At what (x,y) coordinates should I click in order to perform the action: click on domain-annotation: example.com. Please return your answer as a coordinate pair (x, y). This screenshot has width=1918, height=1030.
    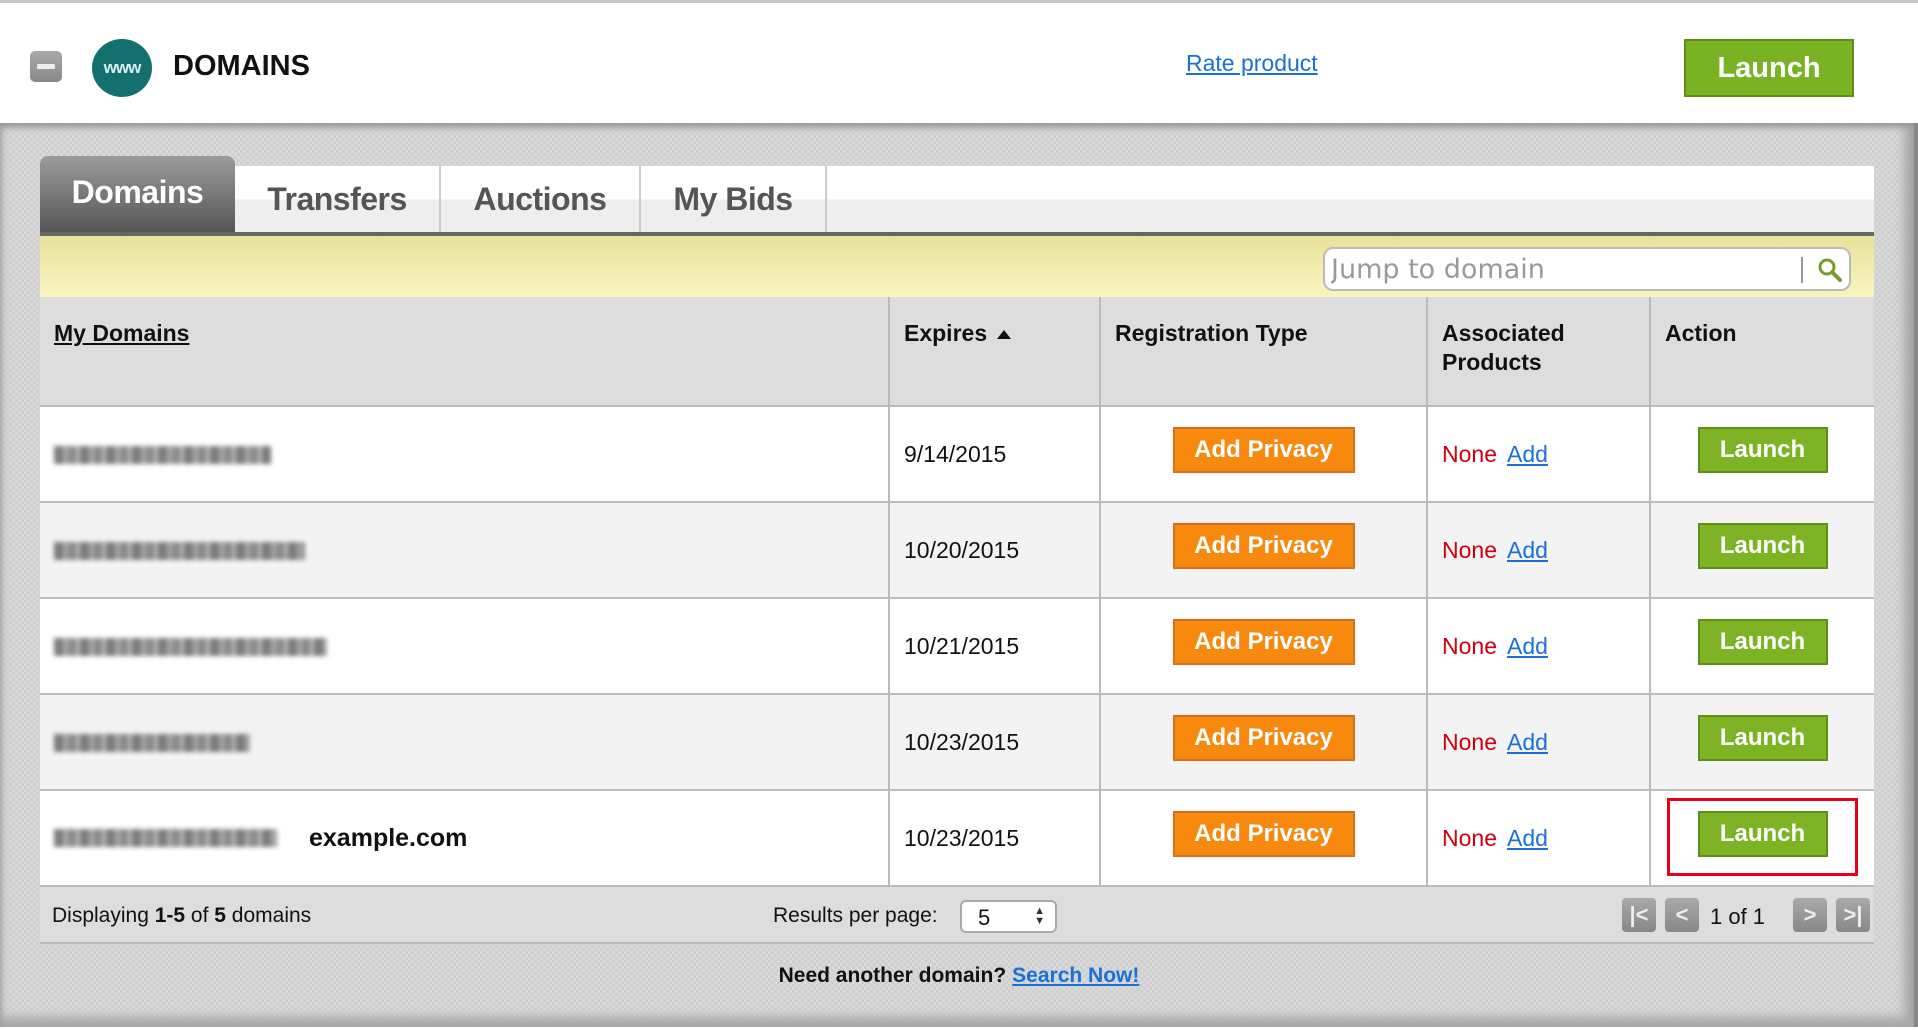
    Looking at the image, I should click on (388, 837).